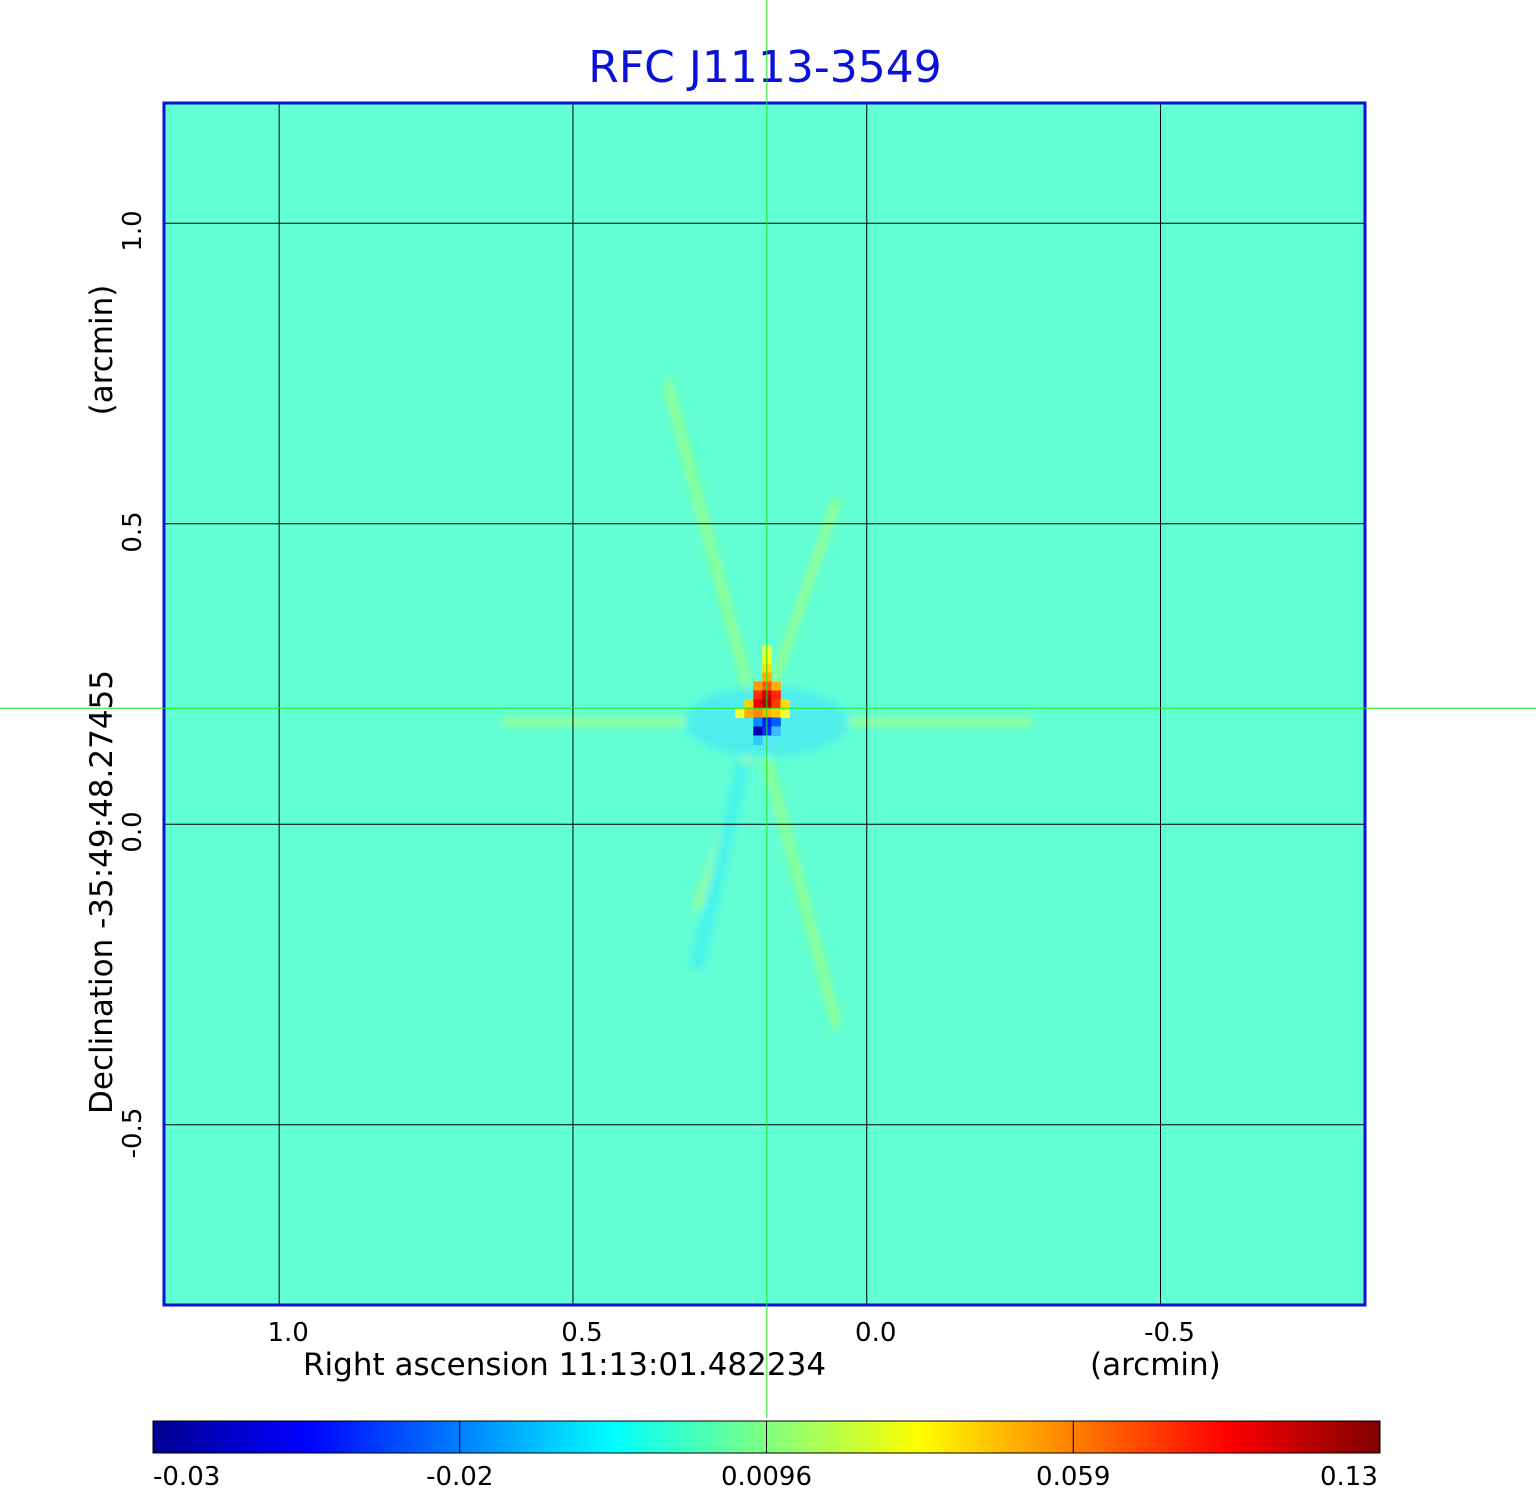 The width and height of the screenshot is (1536, 1511). What do you see at coordinates (766, 1477) in the screenshot?
I see `colorbar-tick-label: 0.0096` at bounding box center [766, 1477].